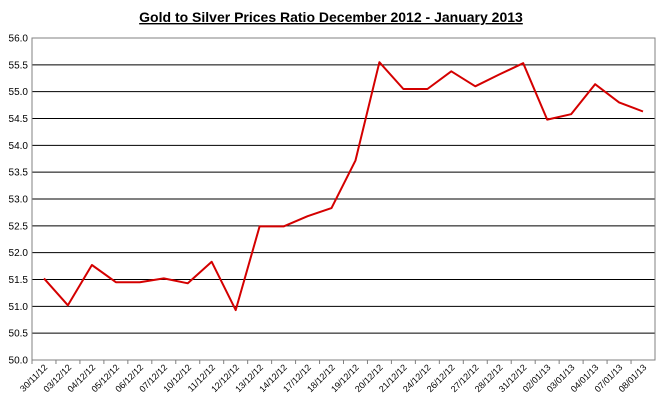  What do you see at coordinates (19, 361) in the screenshot?
I see `y-tick-label: 50.0` at bounding box center [19, 361].